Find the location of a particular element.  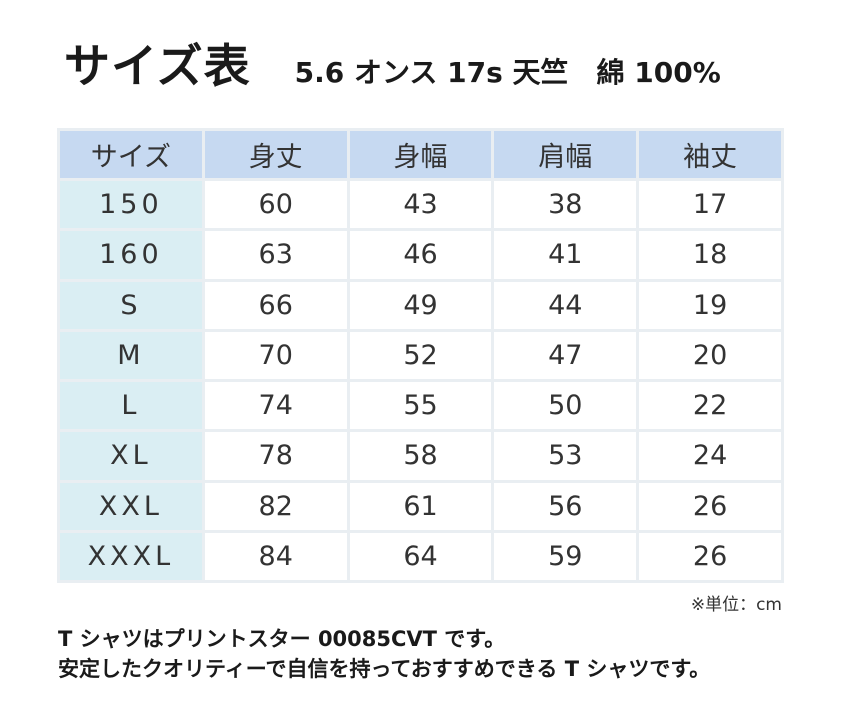

table-row: XXXL 84 64 59 26 is located at coordinates (420, 556).